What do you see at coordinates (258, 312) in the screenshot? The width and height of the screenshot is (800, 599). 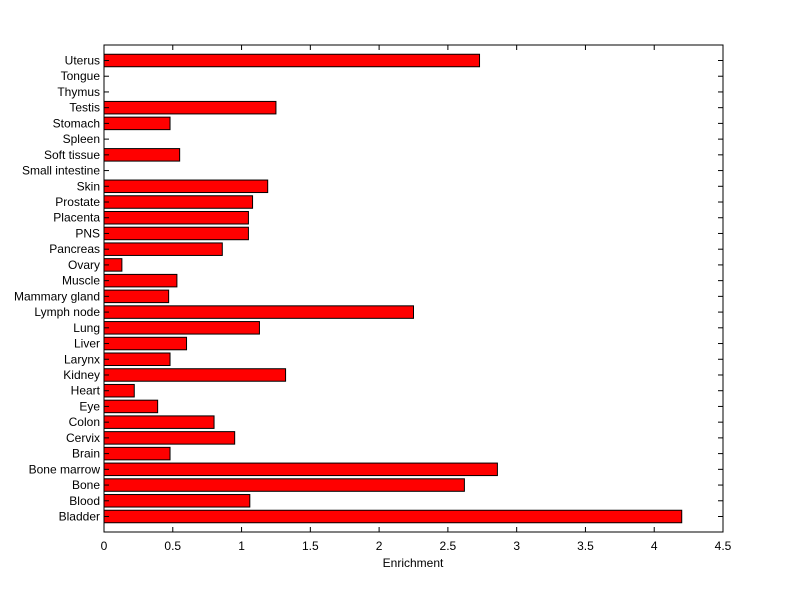 I see `bar-lymph-node` at bounding box center [258, 312].